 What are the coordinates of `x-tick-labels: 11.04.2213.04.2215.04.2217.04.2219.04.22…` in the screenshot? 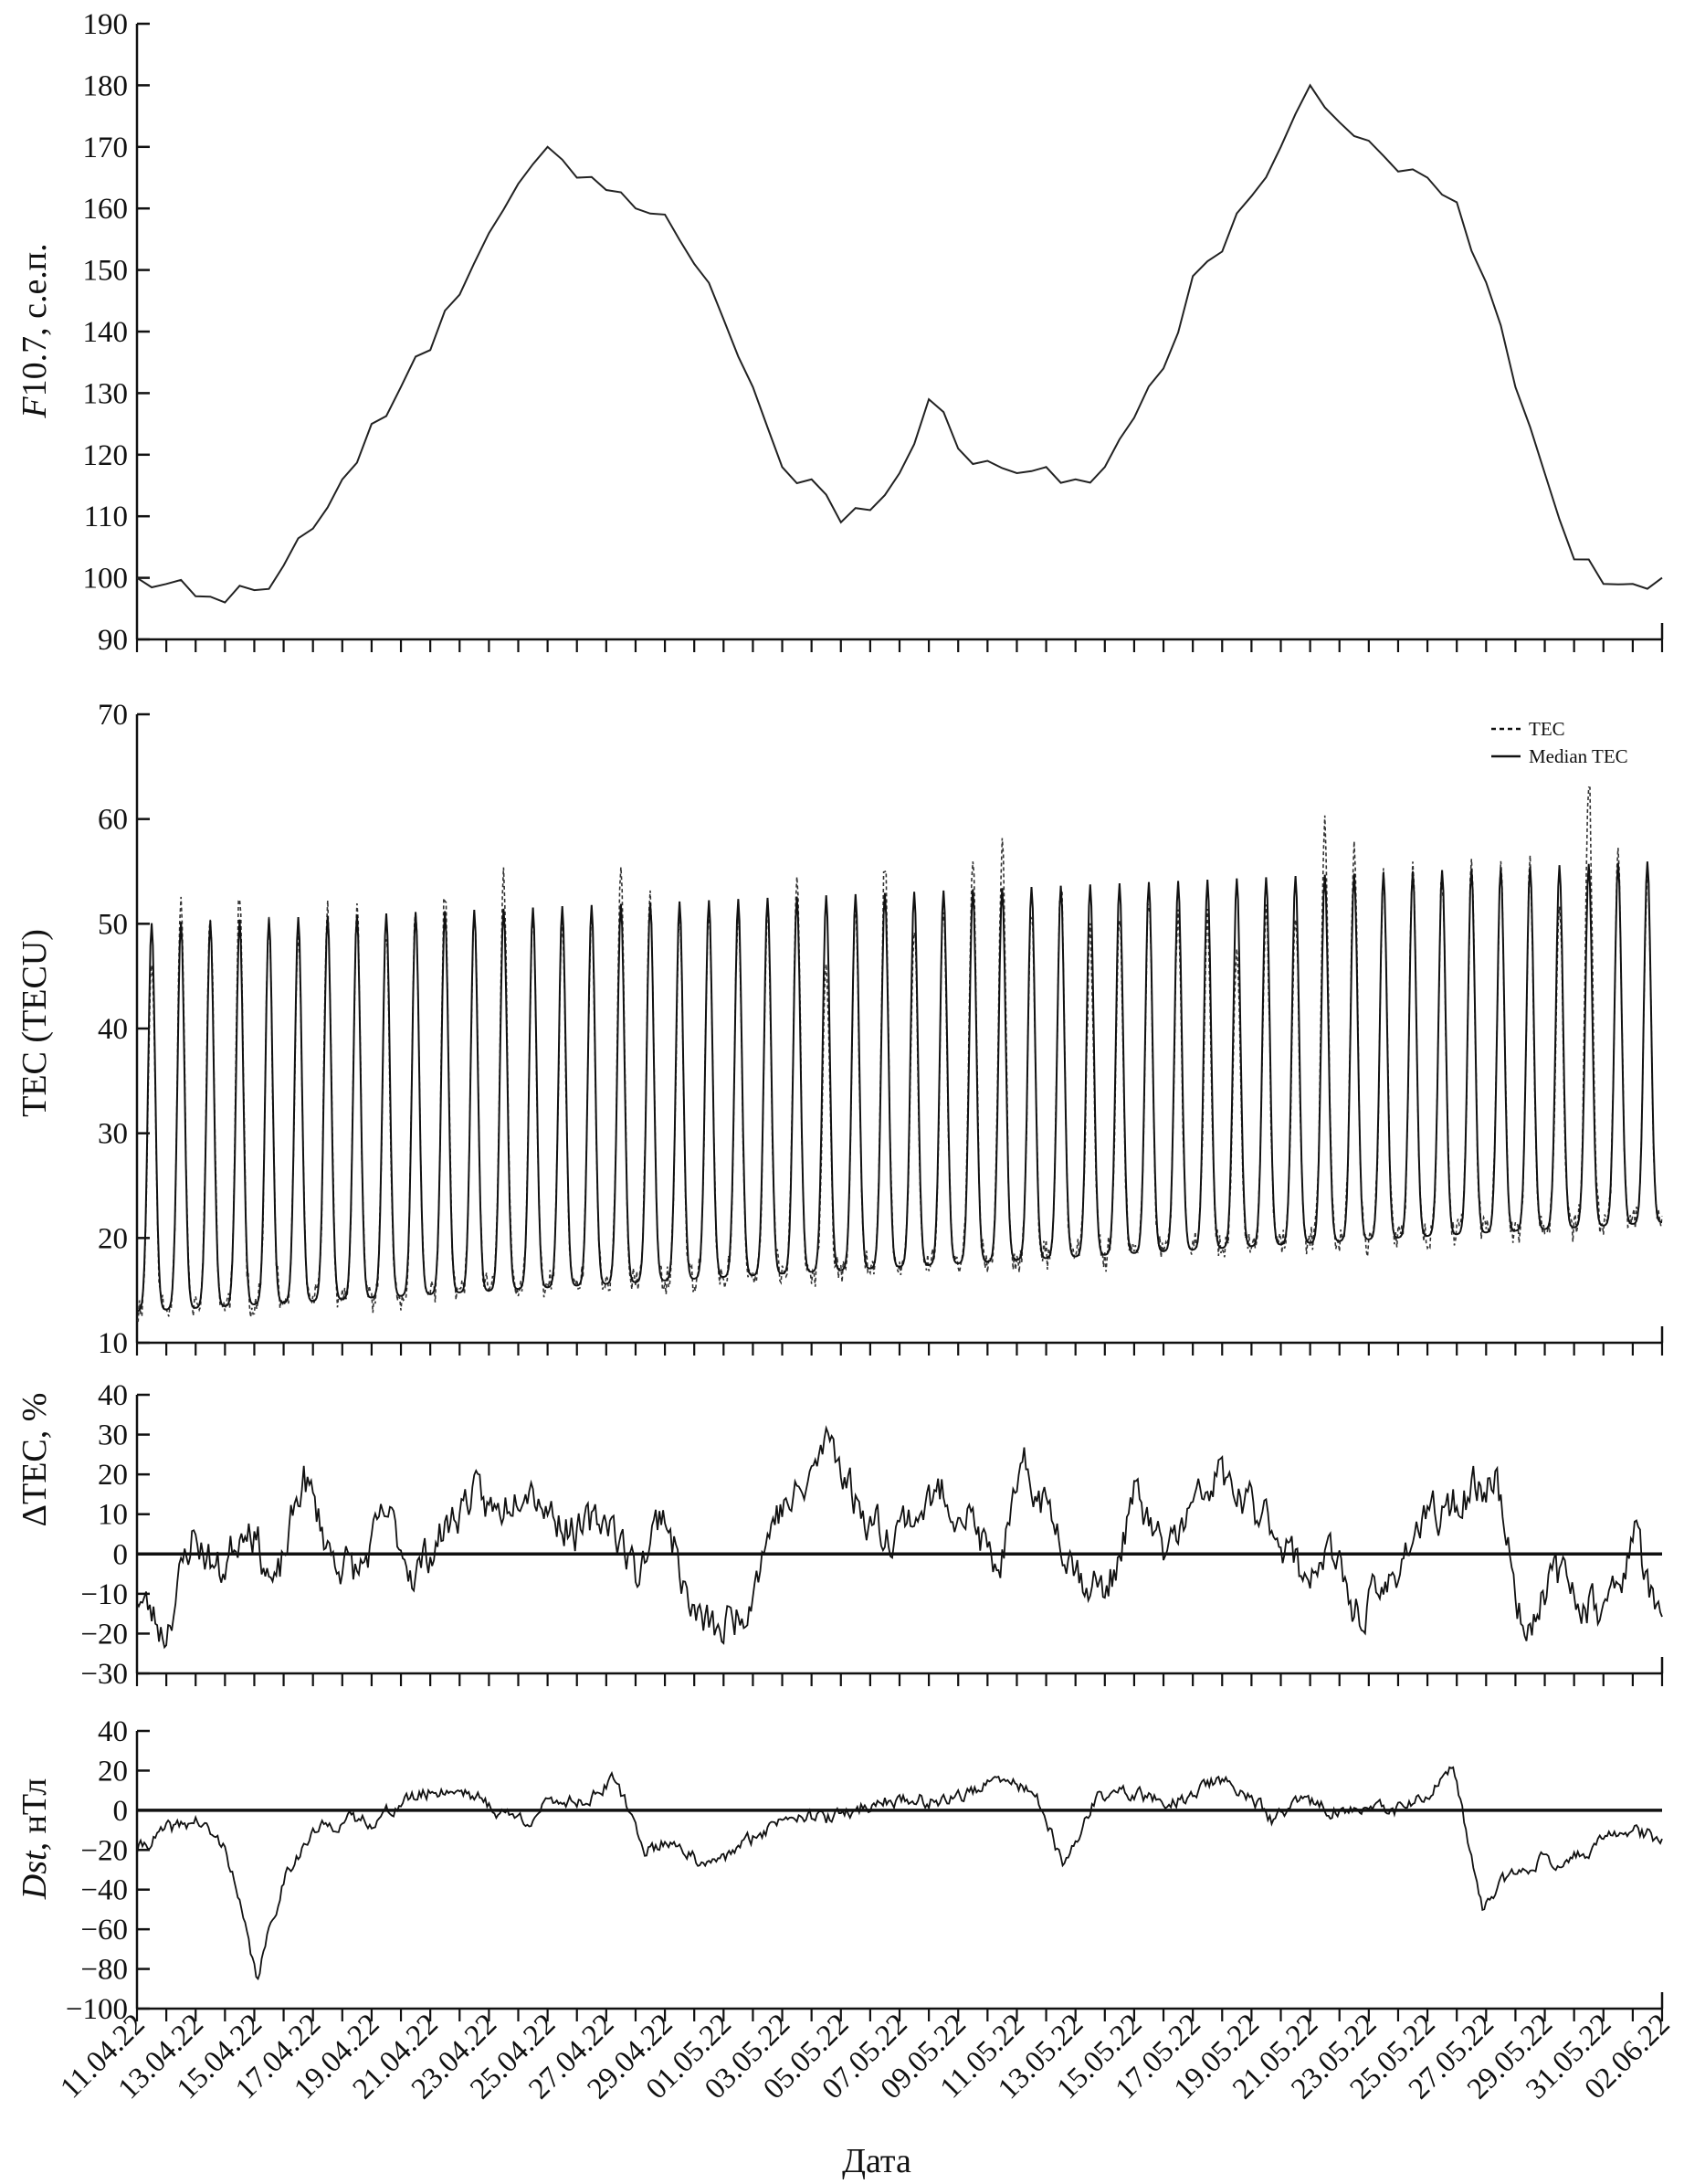 It's located at (865, 2057).